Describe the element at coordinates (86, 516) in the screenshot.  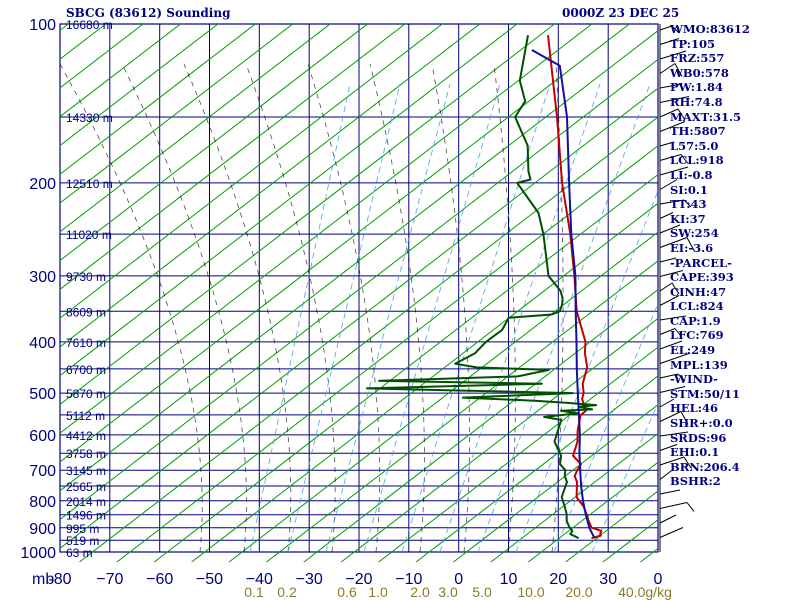
I see `height-label: 1496 m` at that location.